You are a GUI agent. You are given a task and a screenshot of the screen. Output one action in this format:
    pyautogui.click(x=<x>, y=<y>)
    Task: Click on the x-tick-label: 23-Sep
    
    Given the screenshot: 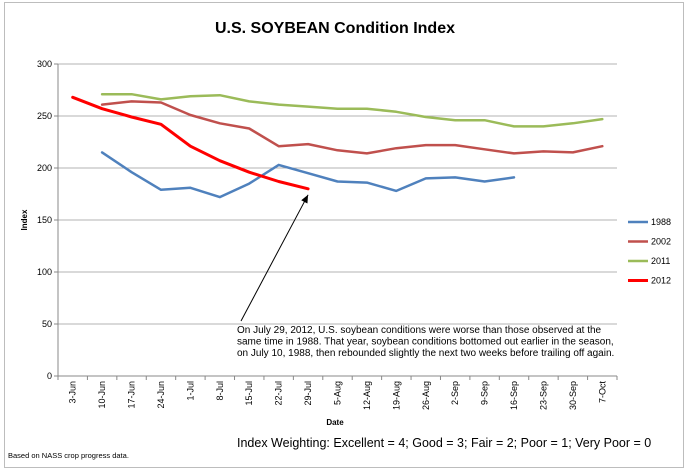 What is the action you would take?
    pyautogui.click(x=543, y=395)
    